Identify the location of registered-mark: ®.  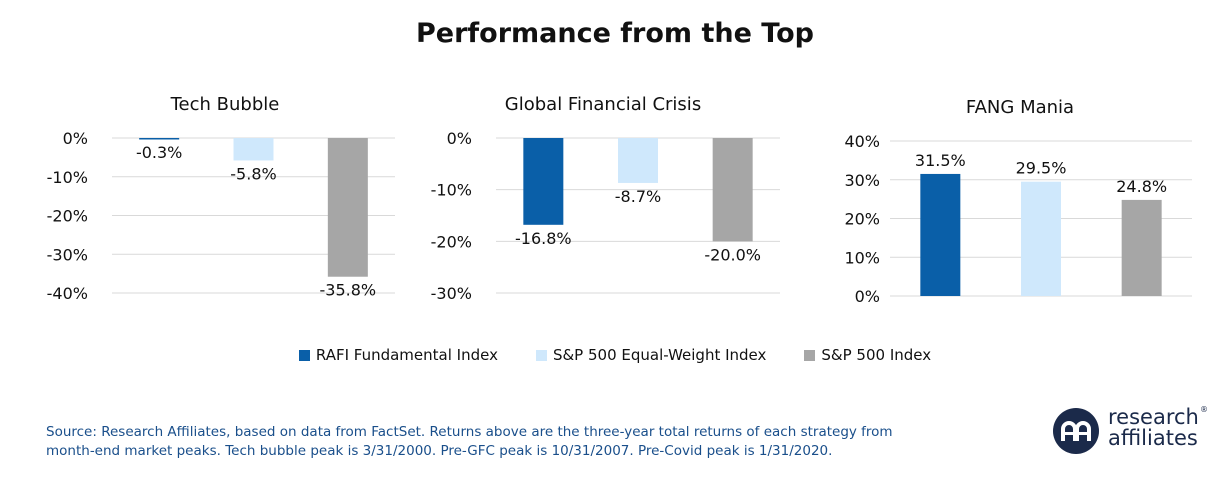
(1204, 409).